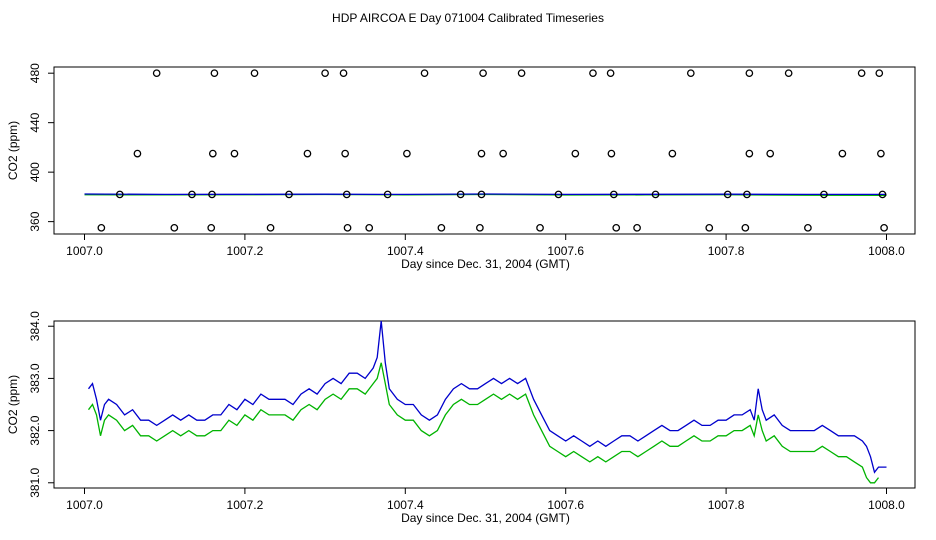 The width and height of the screenshot is (936, 540). I want to click on y-tick-label: 383.0, so click(35, 378).